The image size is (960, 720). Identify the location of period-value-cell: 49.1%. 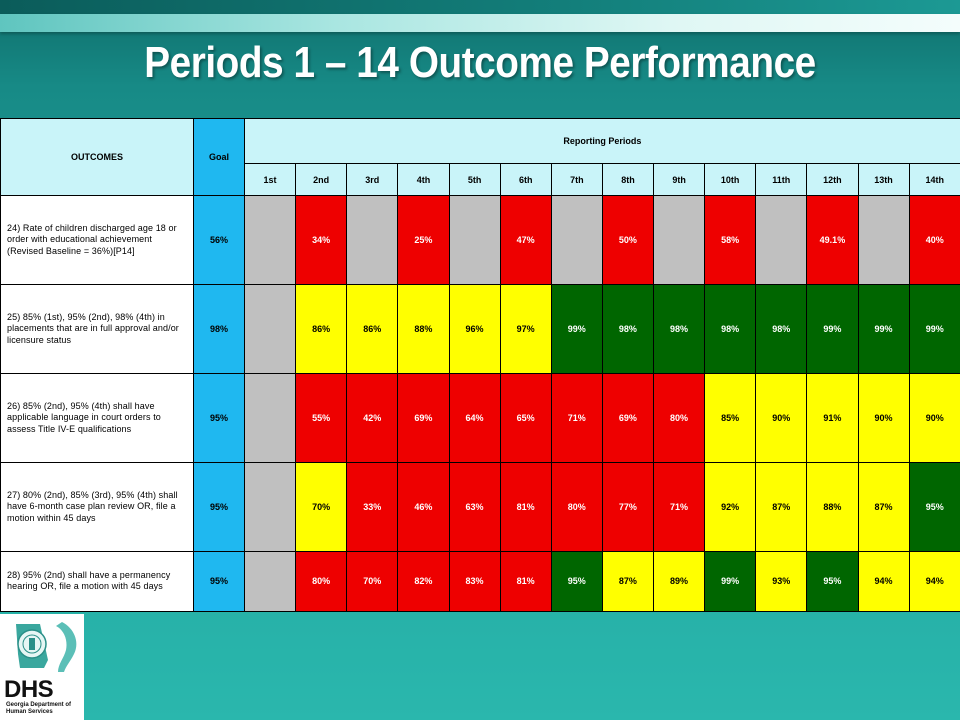
(832, 240).